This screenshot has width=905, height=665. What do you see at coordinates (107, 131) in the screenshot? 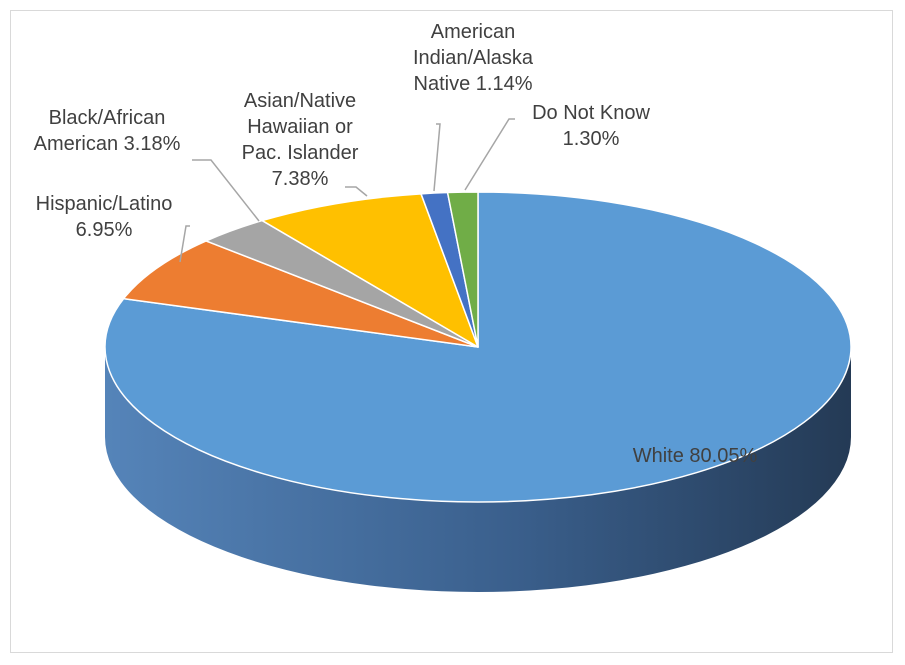
I see `data-label: Black/African American 3.18%` at bounding box center [107, 131].